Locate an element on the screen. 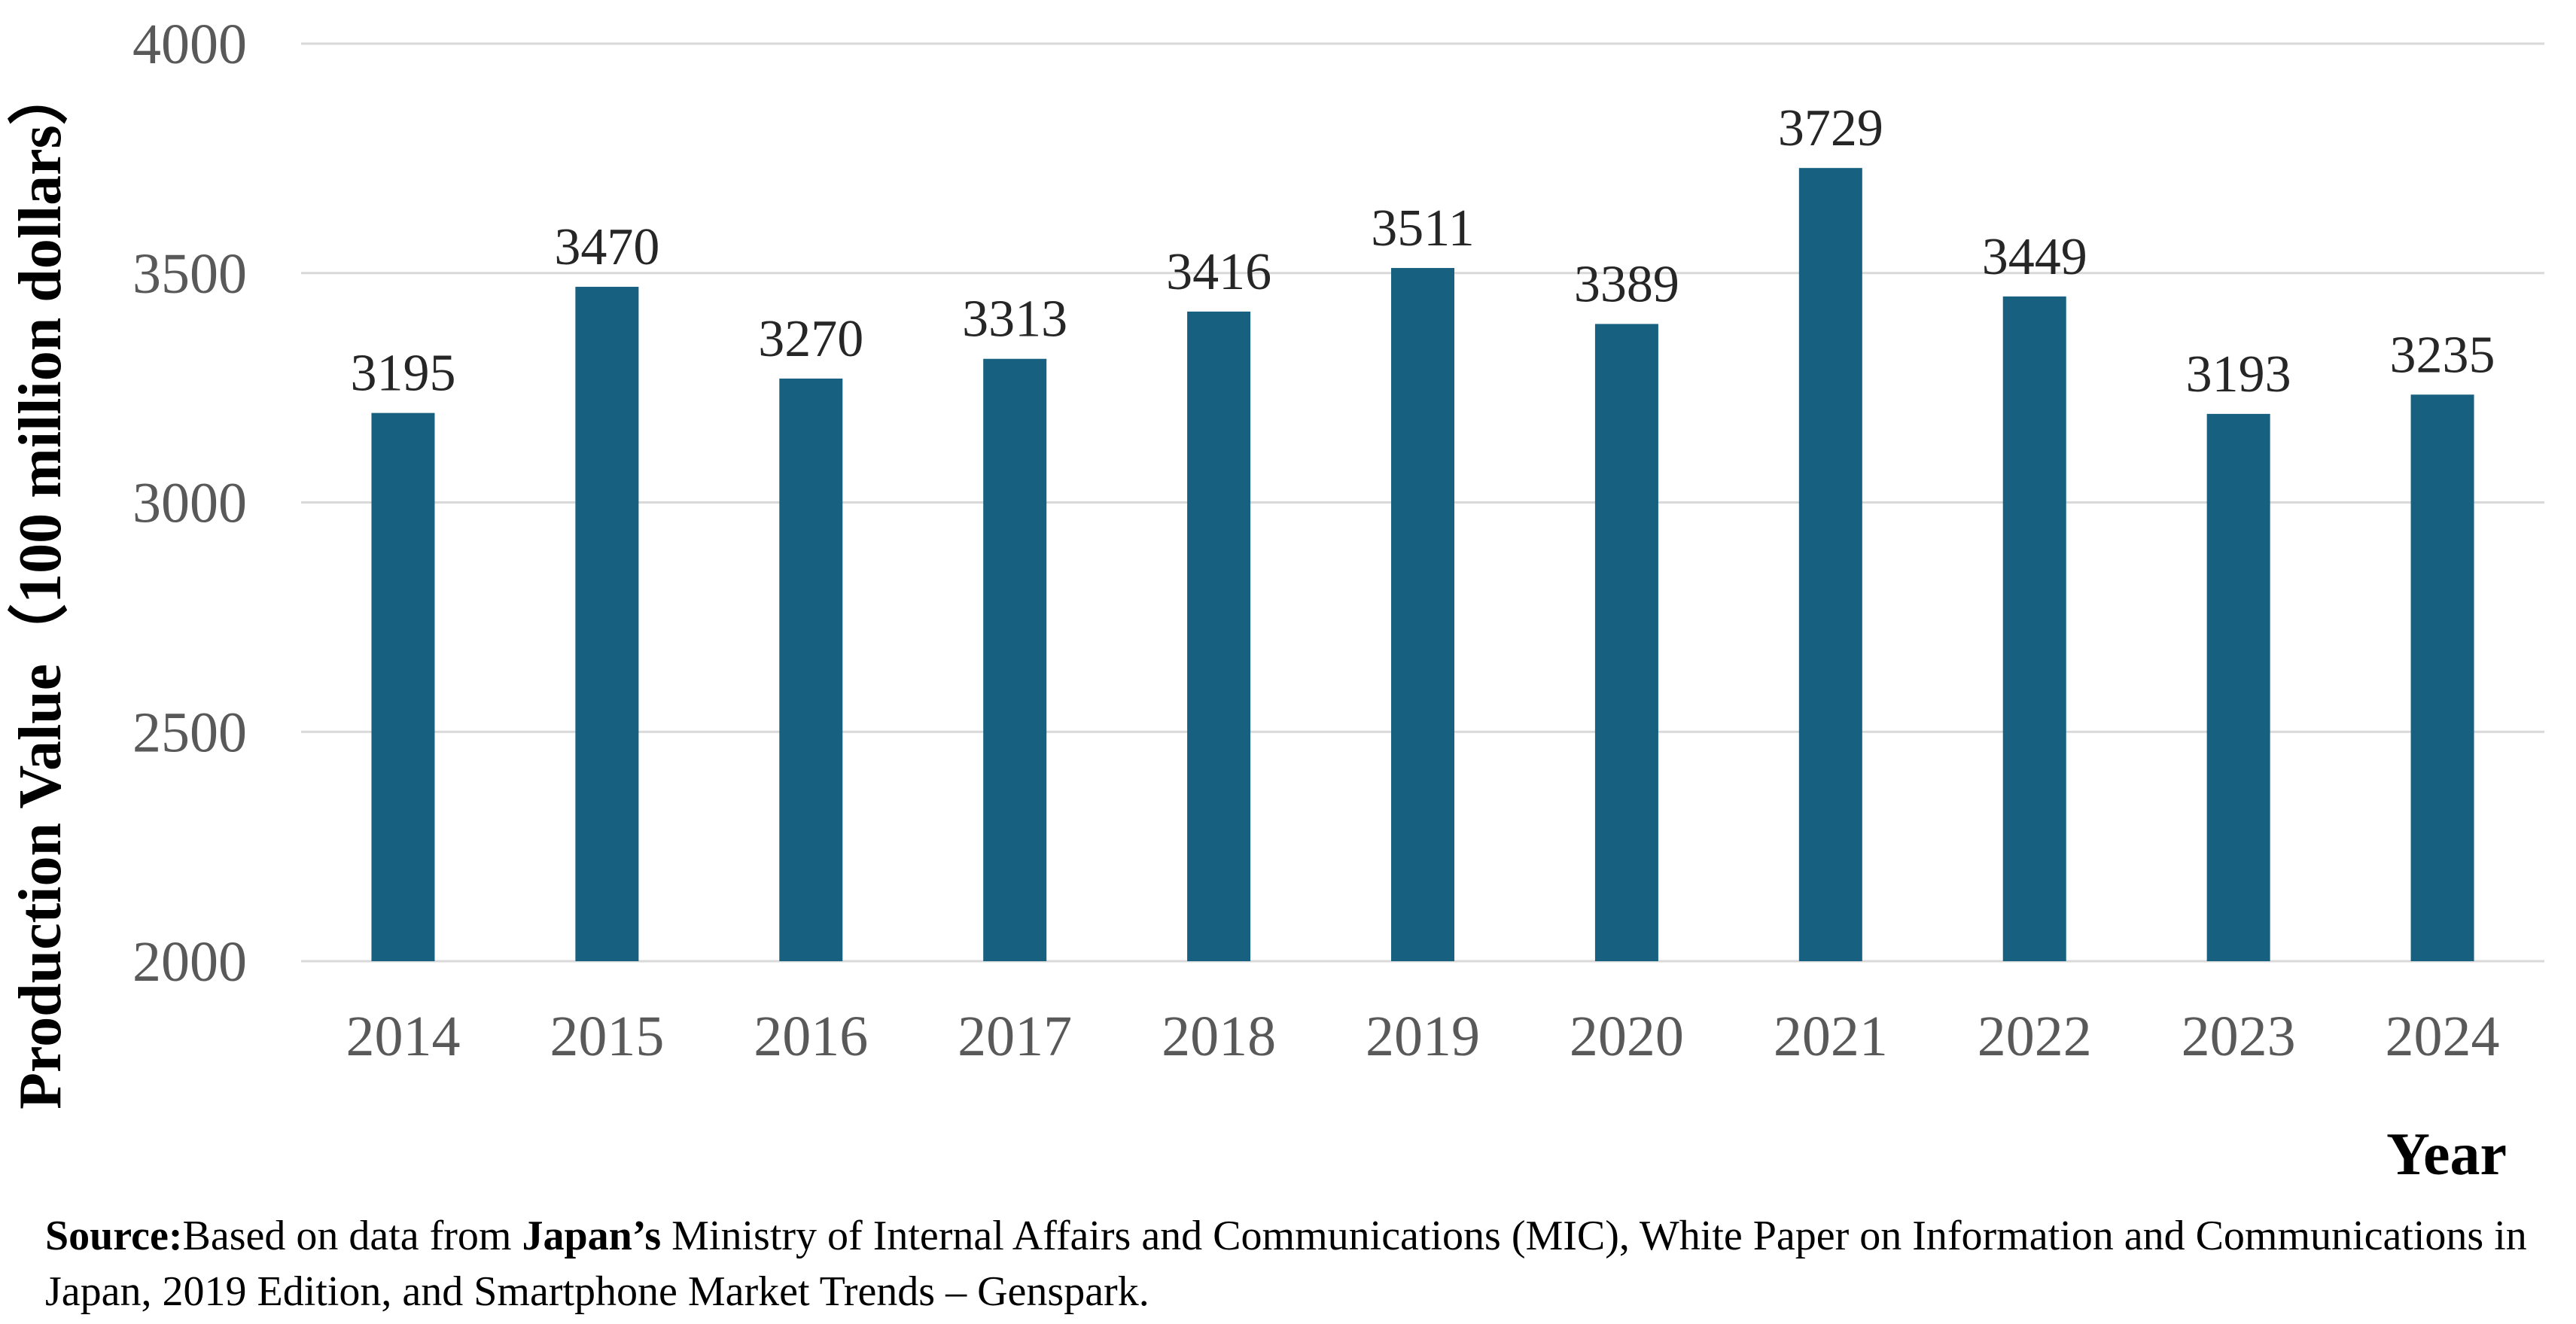 Image resolution: width=2576 pixels, height=1324 pixels. data-label-2019: 3511 is located at coordinates (1423, 228).